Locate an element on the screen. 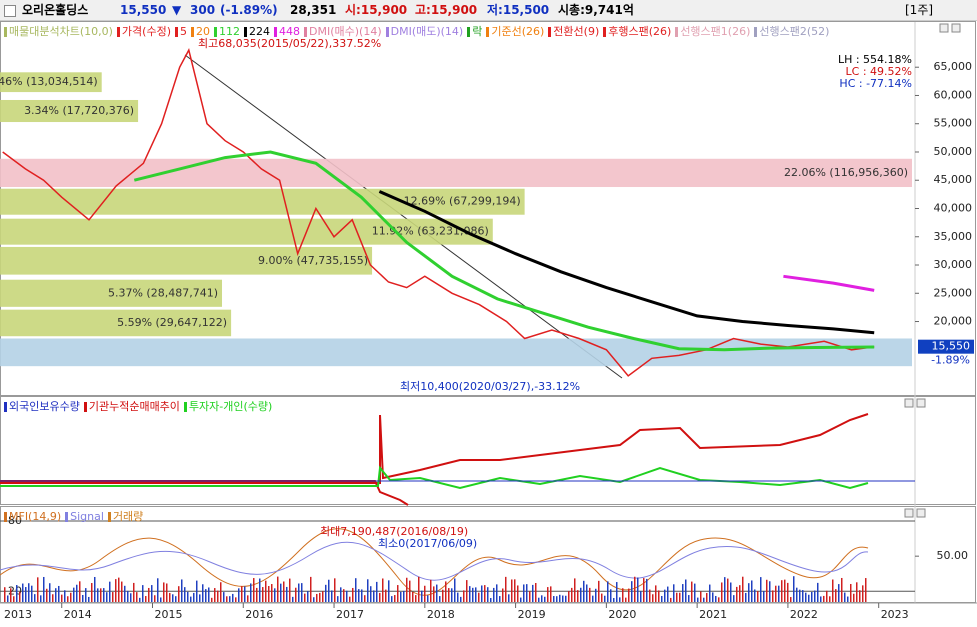 The image size is (977, 627). legend-item: 거래량 is located at coordinates (125, 517).